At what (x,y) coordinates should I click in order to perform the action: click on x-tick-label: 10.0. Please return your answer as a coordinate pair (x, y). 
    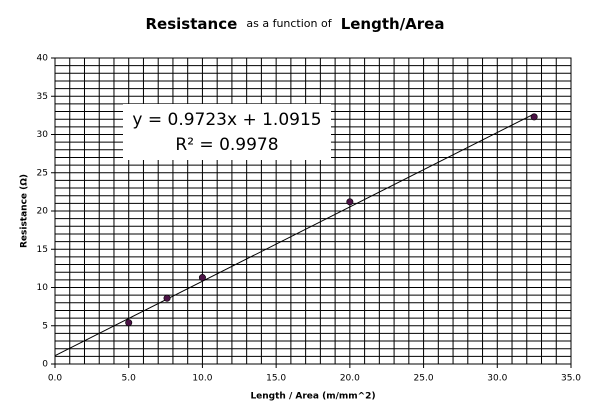
    Looking at the image, I should click on (202, 379).